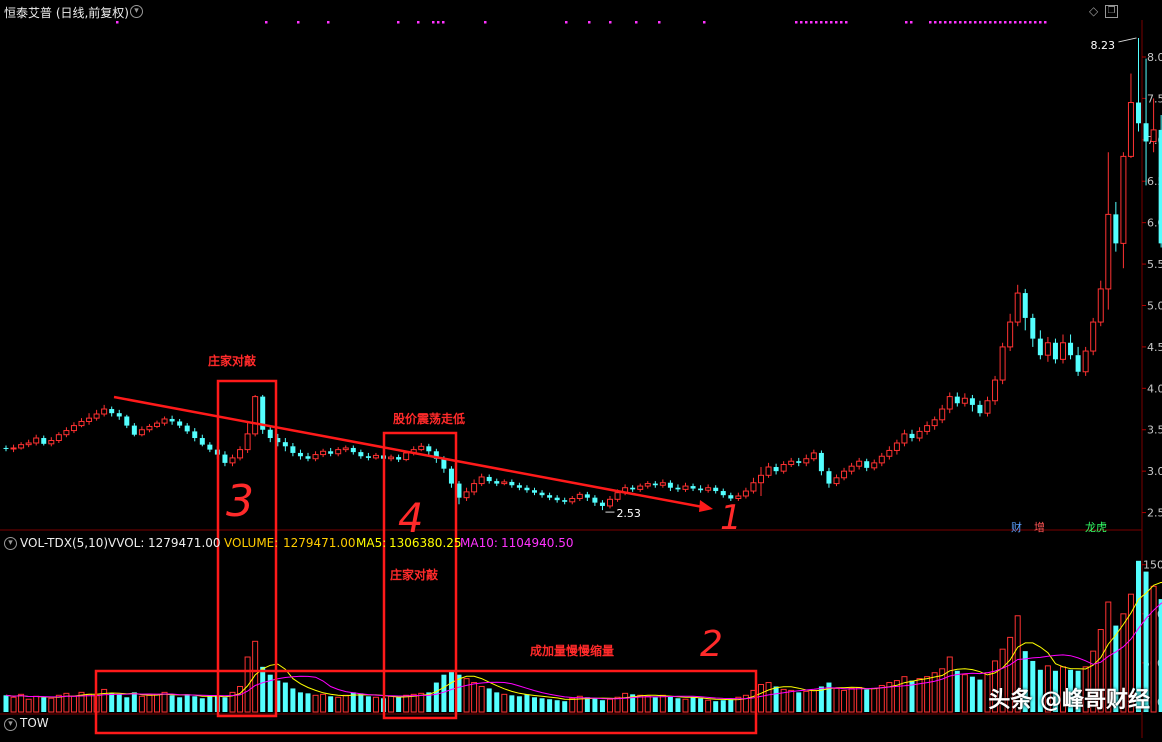 This screenshot has height=742, width=1162. Describe the element at coordinates (1127, 40) in the screenshot. I see `high-pointer` at that location.